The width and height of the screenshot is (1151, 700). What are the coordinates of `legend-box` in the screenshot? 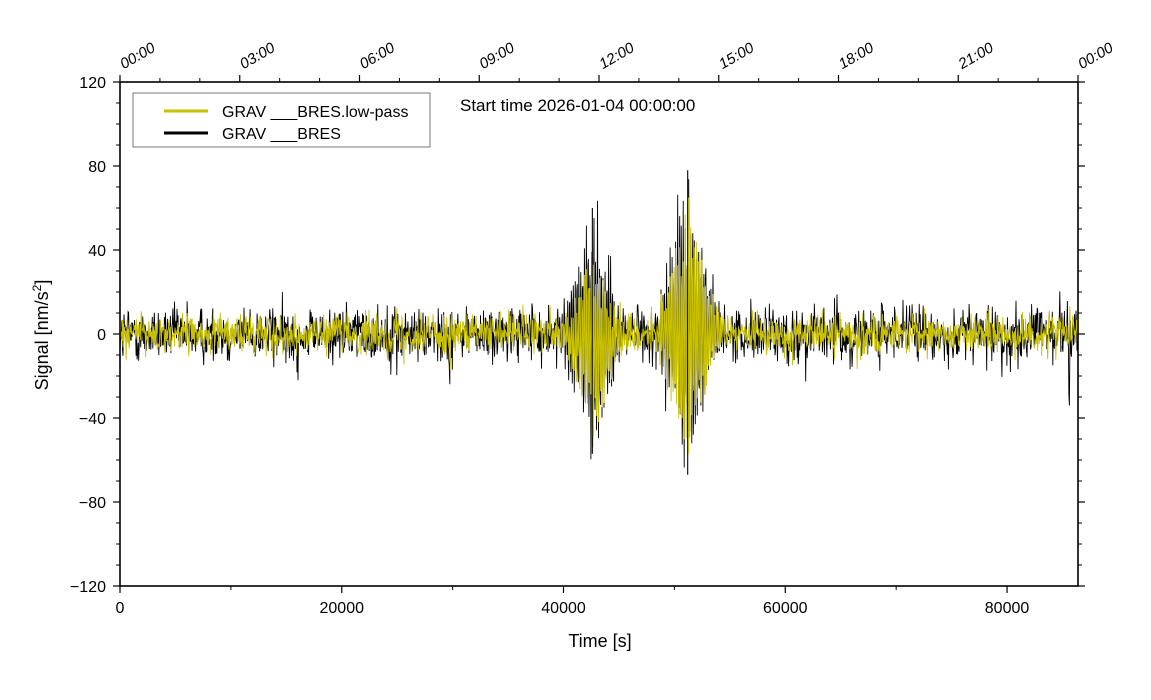 It's located at (281, 120).